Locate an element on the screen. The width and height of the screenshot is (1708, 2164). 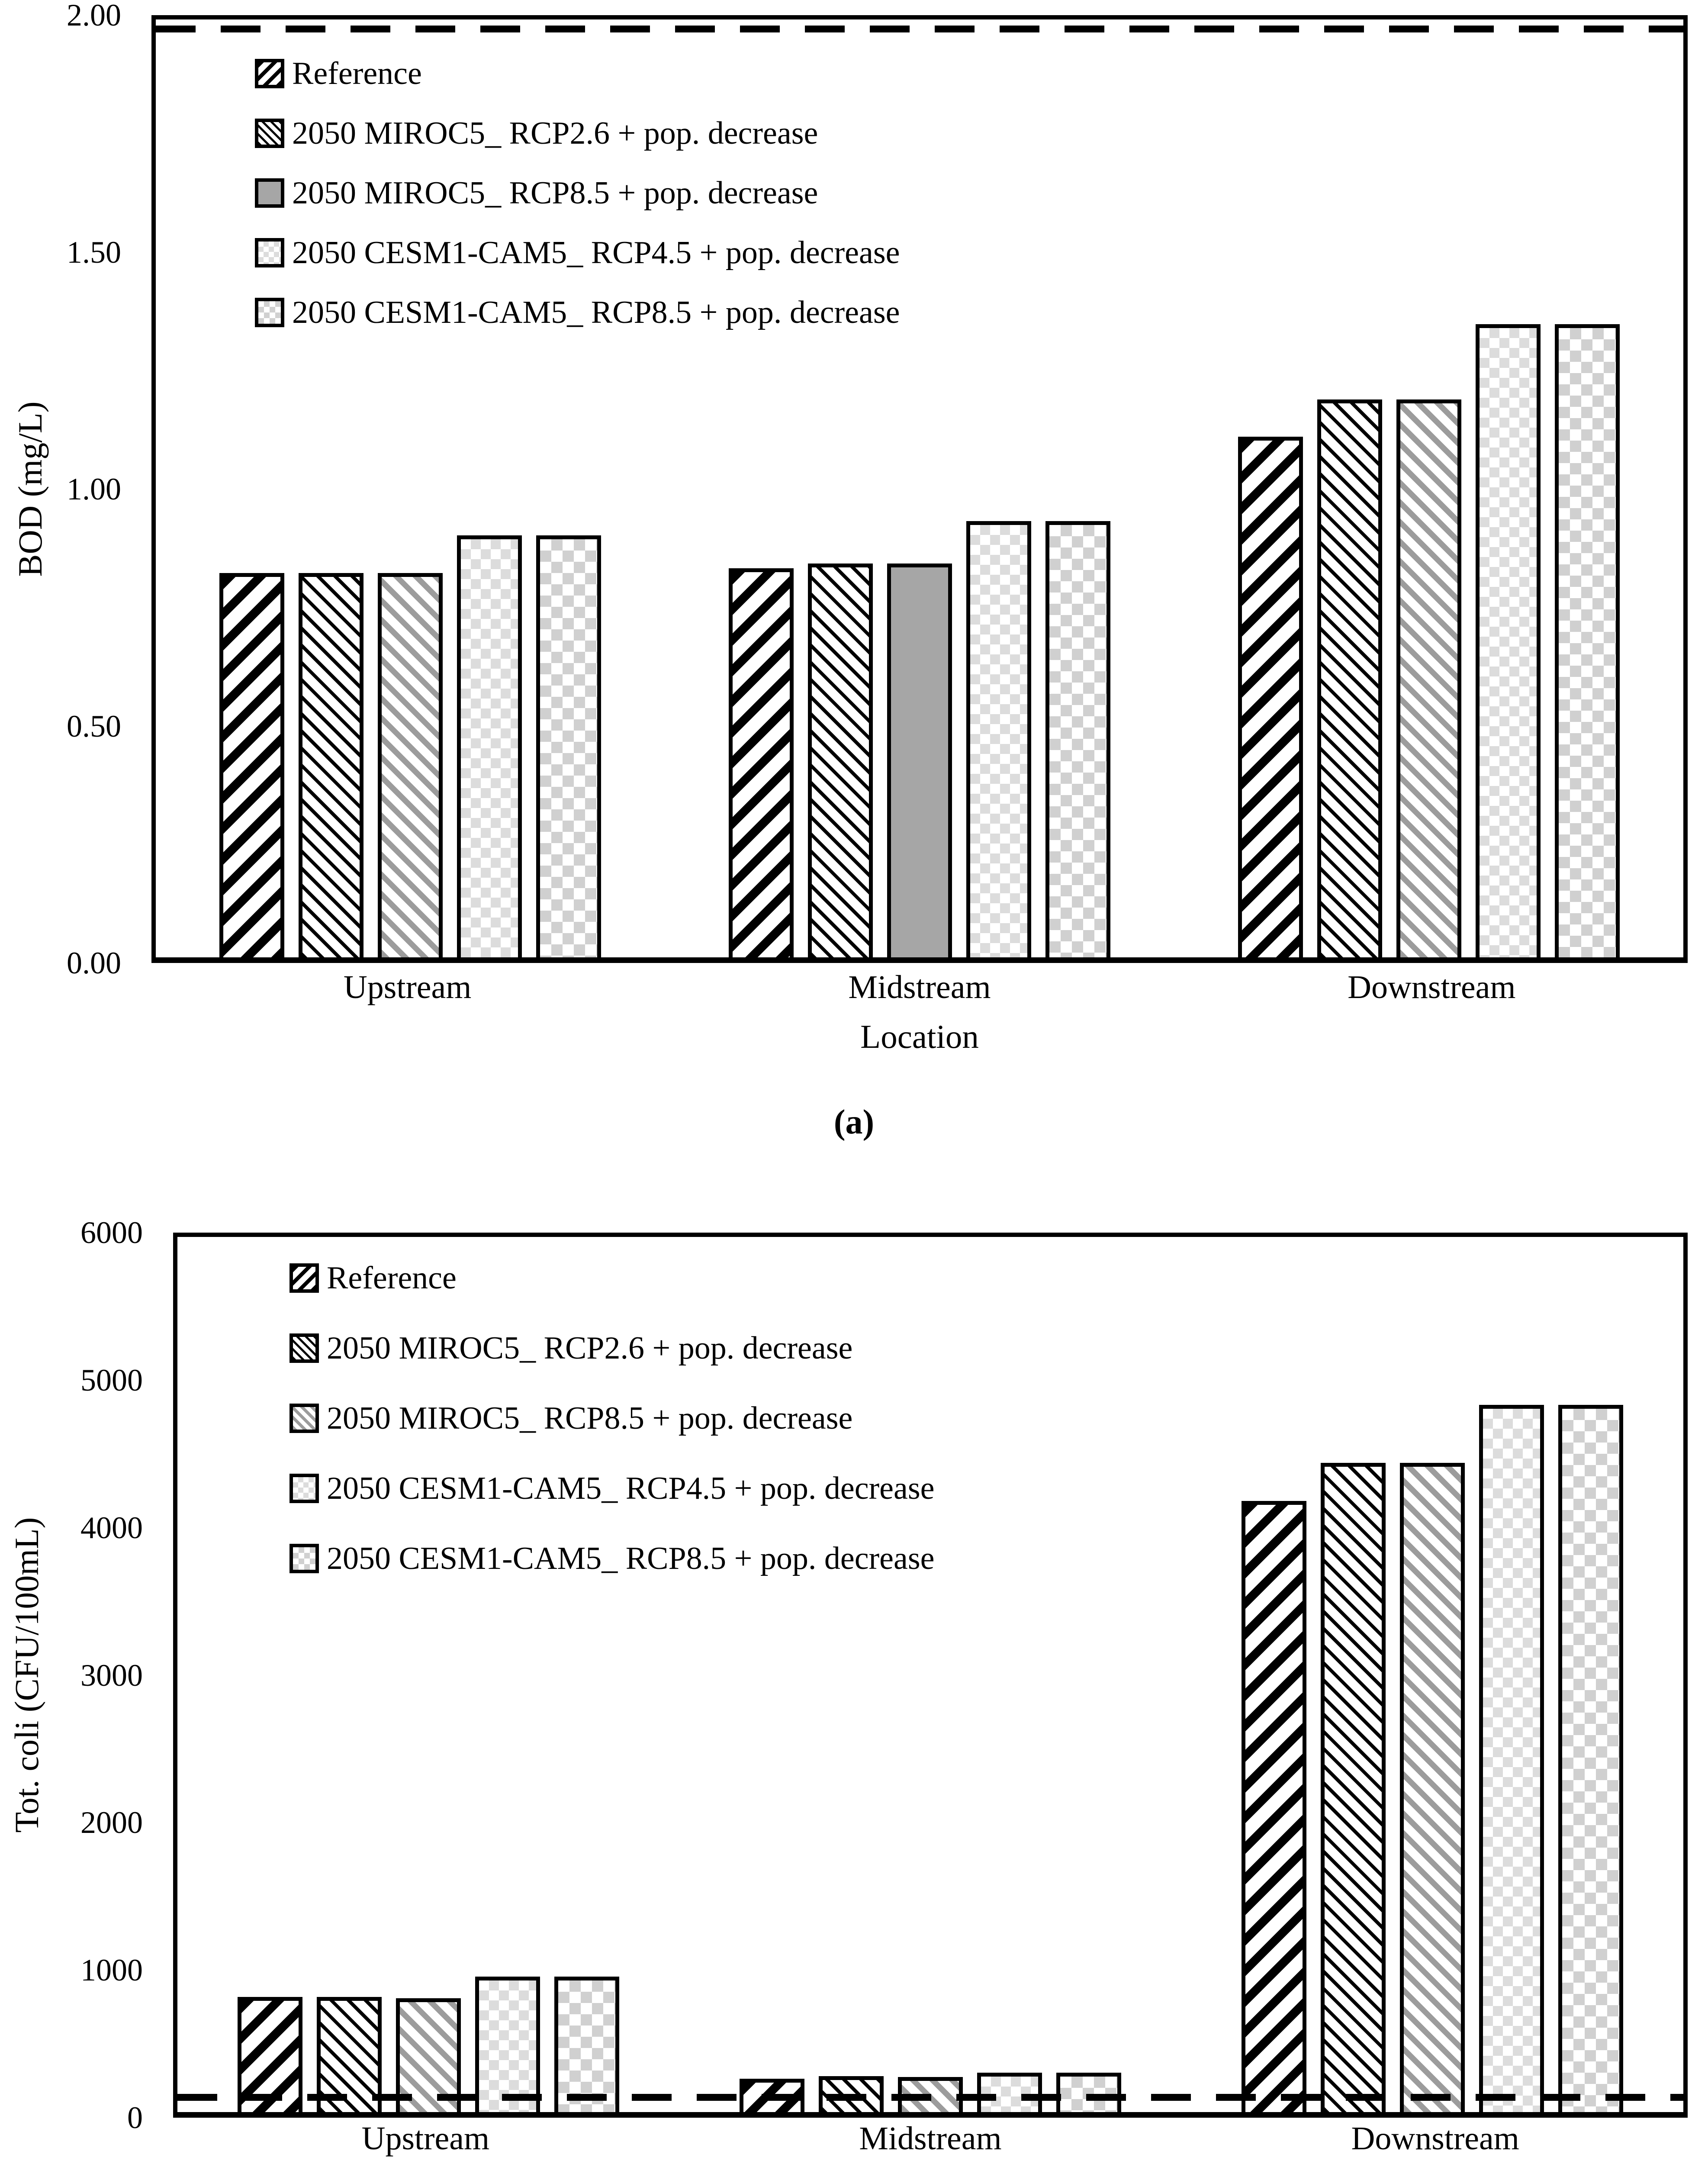
y-tick-label: 0.50 is located at coordinates (94, 726).